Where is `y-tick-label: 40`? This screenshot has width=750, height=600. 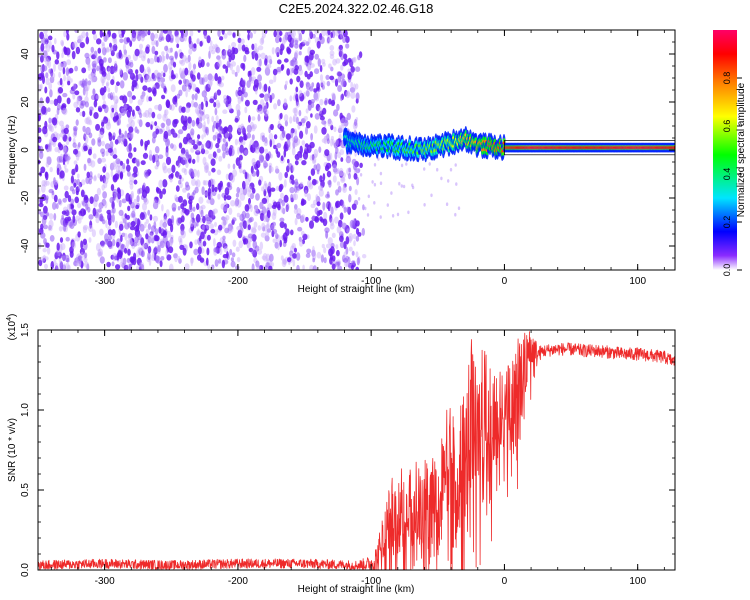
y-tick-label: 40 is located at coordinates (25, 54).